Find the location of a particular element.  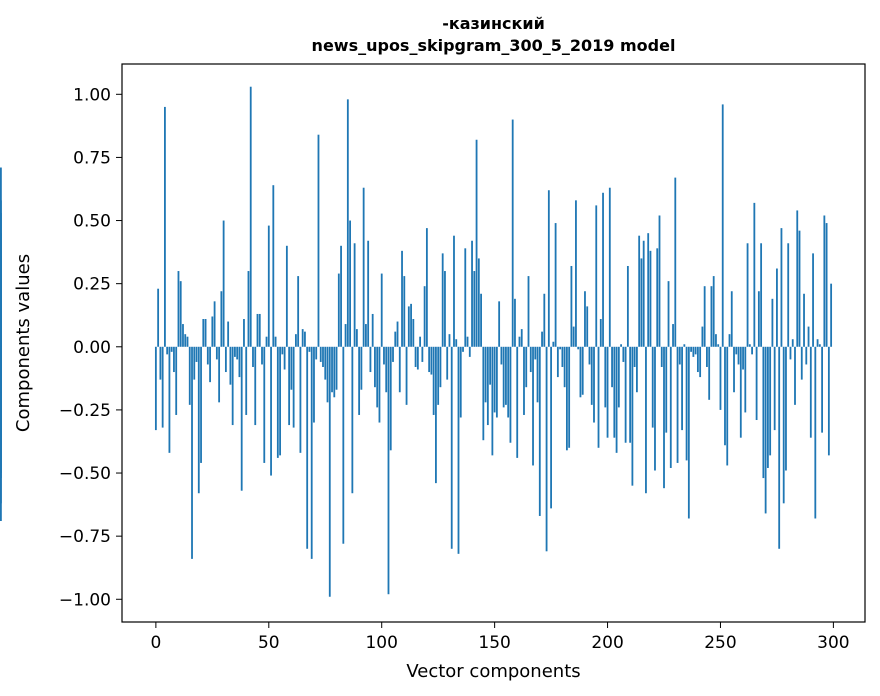

y-tick-label: 0.50 is located at coordinates (92, 222).